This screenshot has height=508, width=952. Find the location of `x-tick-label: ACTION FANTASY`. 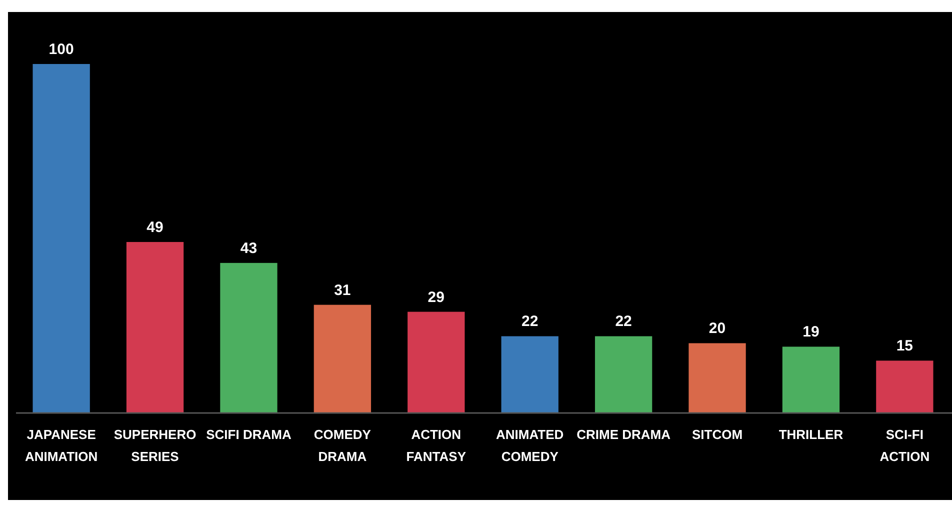

x-tick-label: ACTION FANTASY is located at coordinates (436, 445).